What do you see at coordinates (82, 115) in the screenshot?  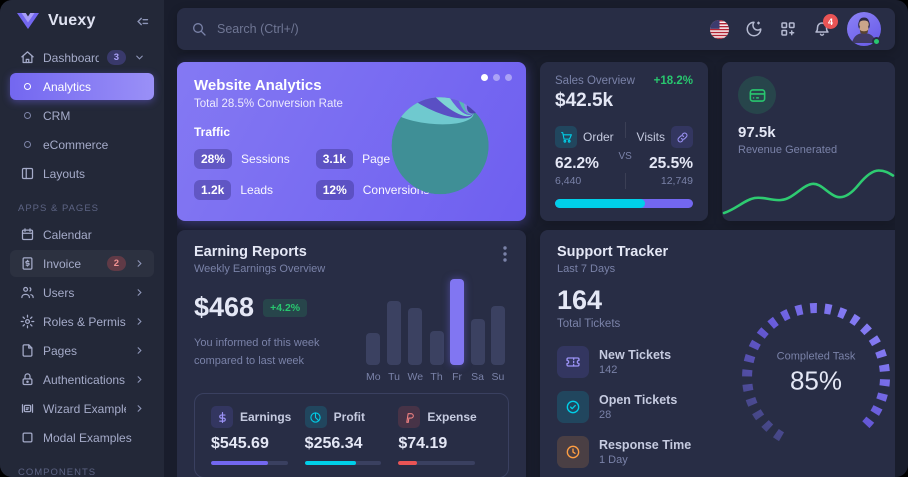 I see `sidebar-item-crm: CRM` at bounding box center [82, 115].